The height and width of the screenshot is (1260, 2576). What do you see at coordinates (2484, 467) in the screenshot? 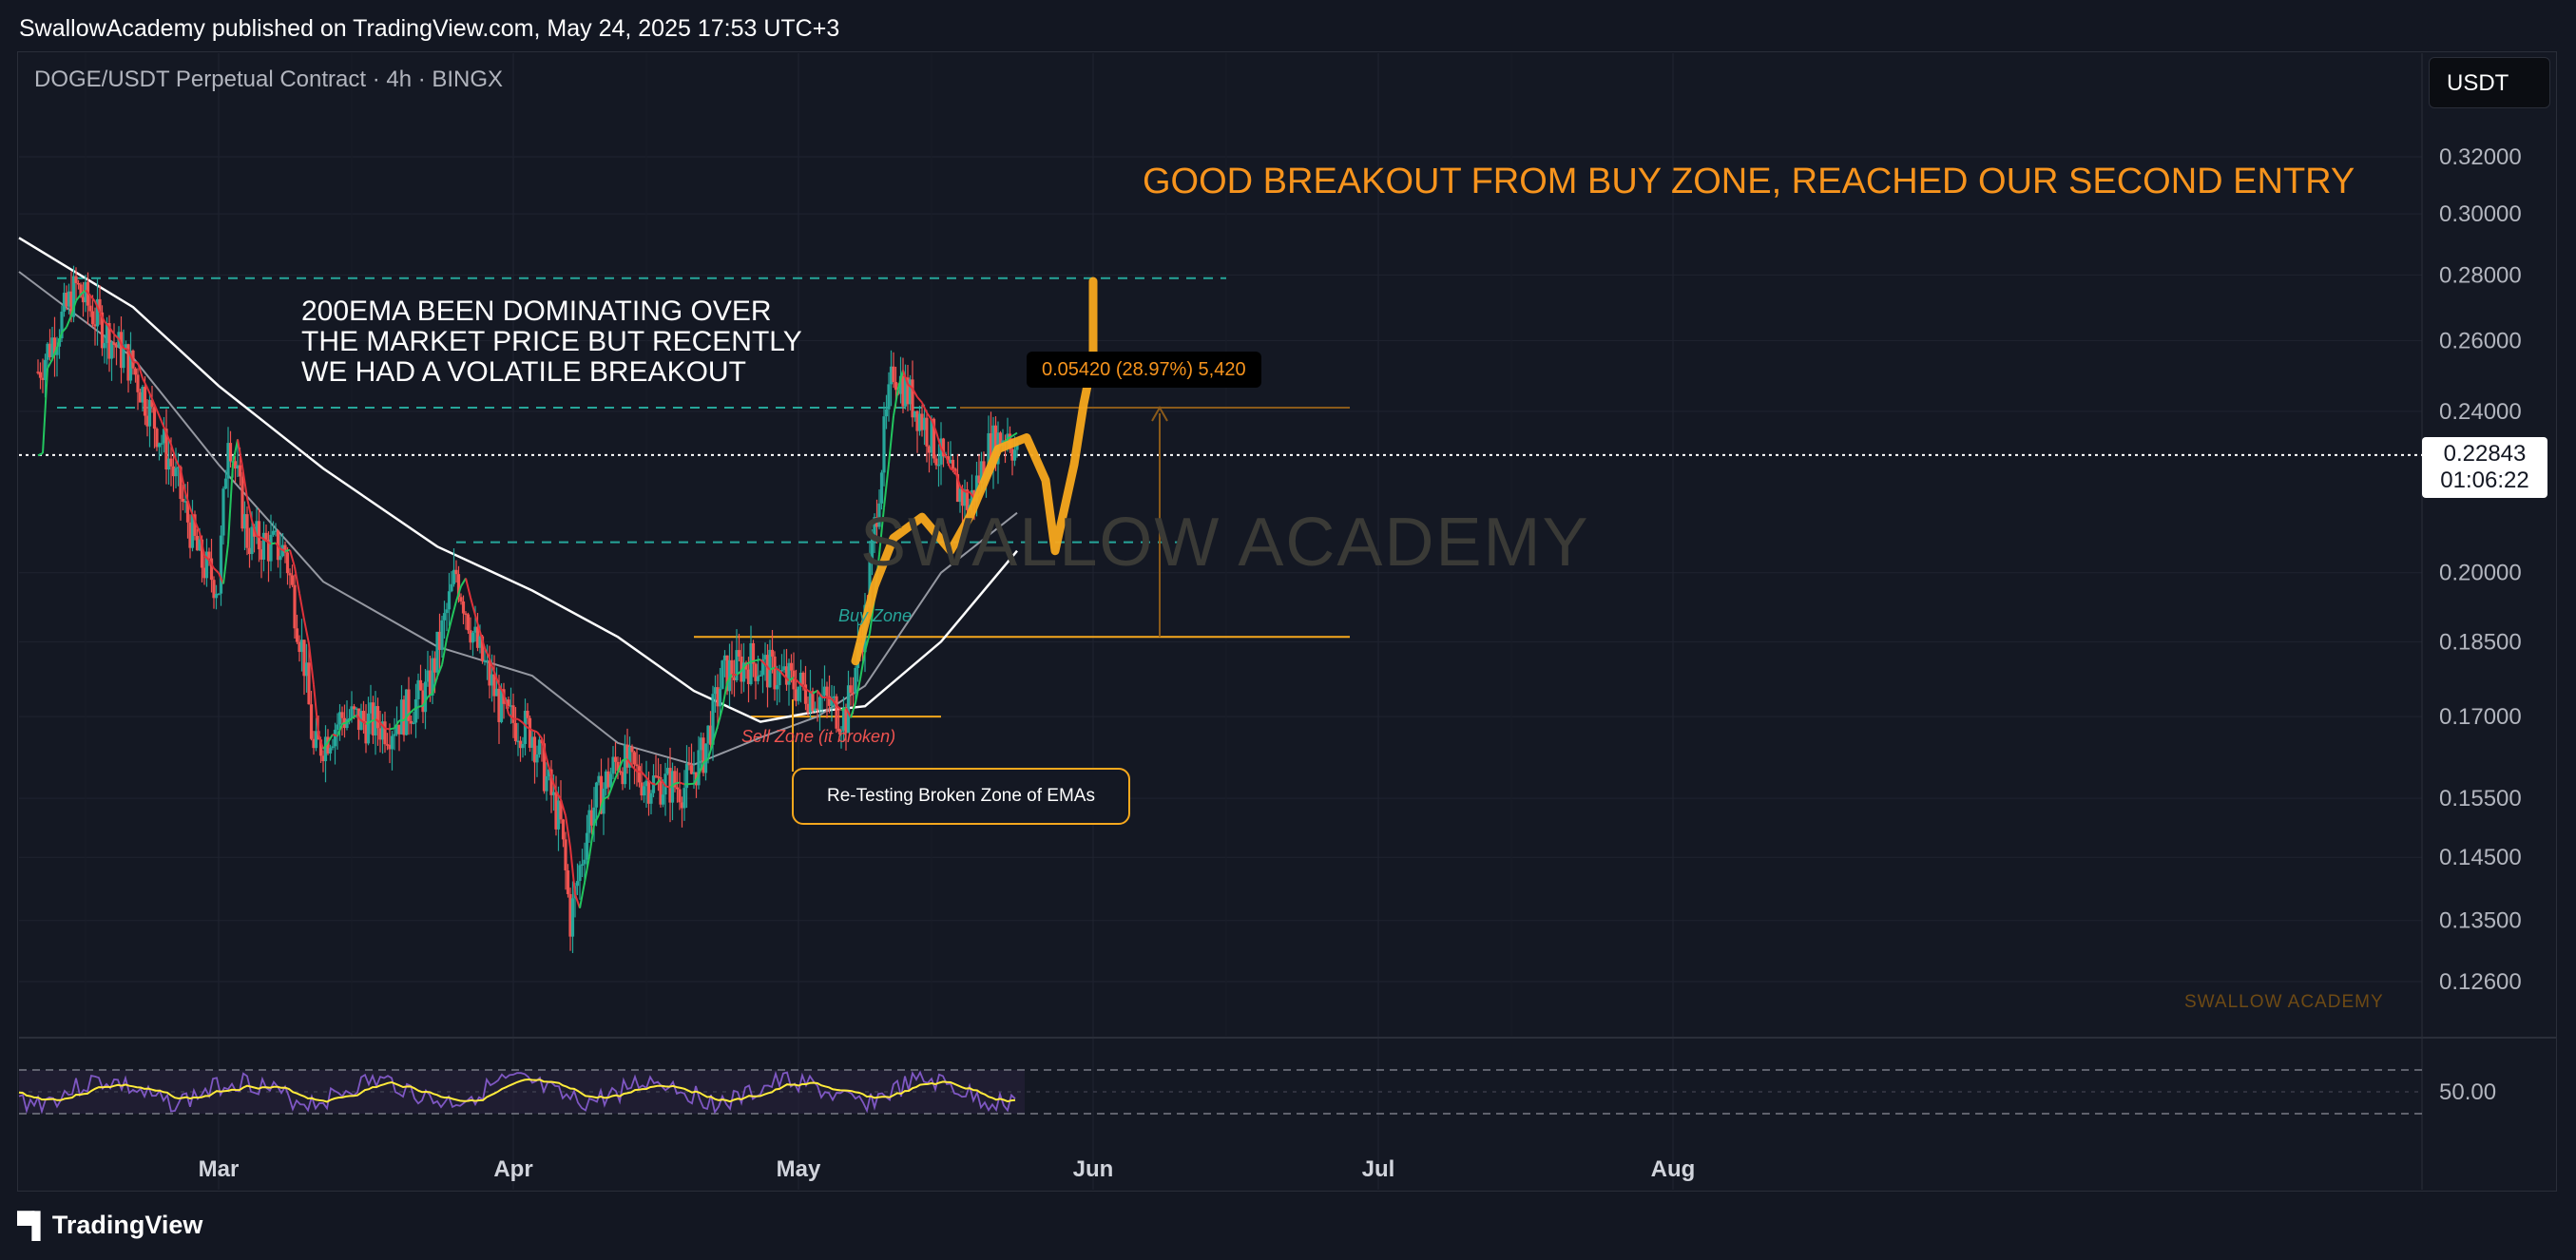
I see `last-price-tag: 0.22843 01:06:22` at bounding box center [2484, 467].